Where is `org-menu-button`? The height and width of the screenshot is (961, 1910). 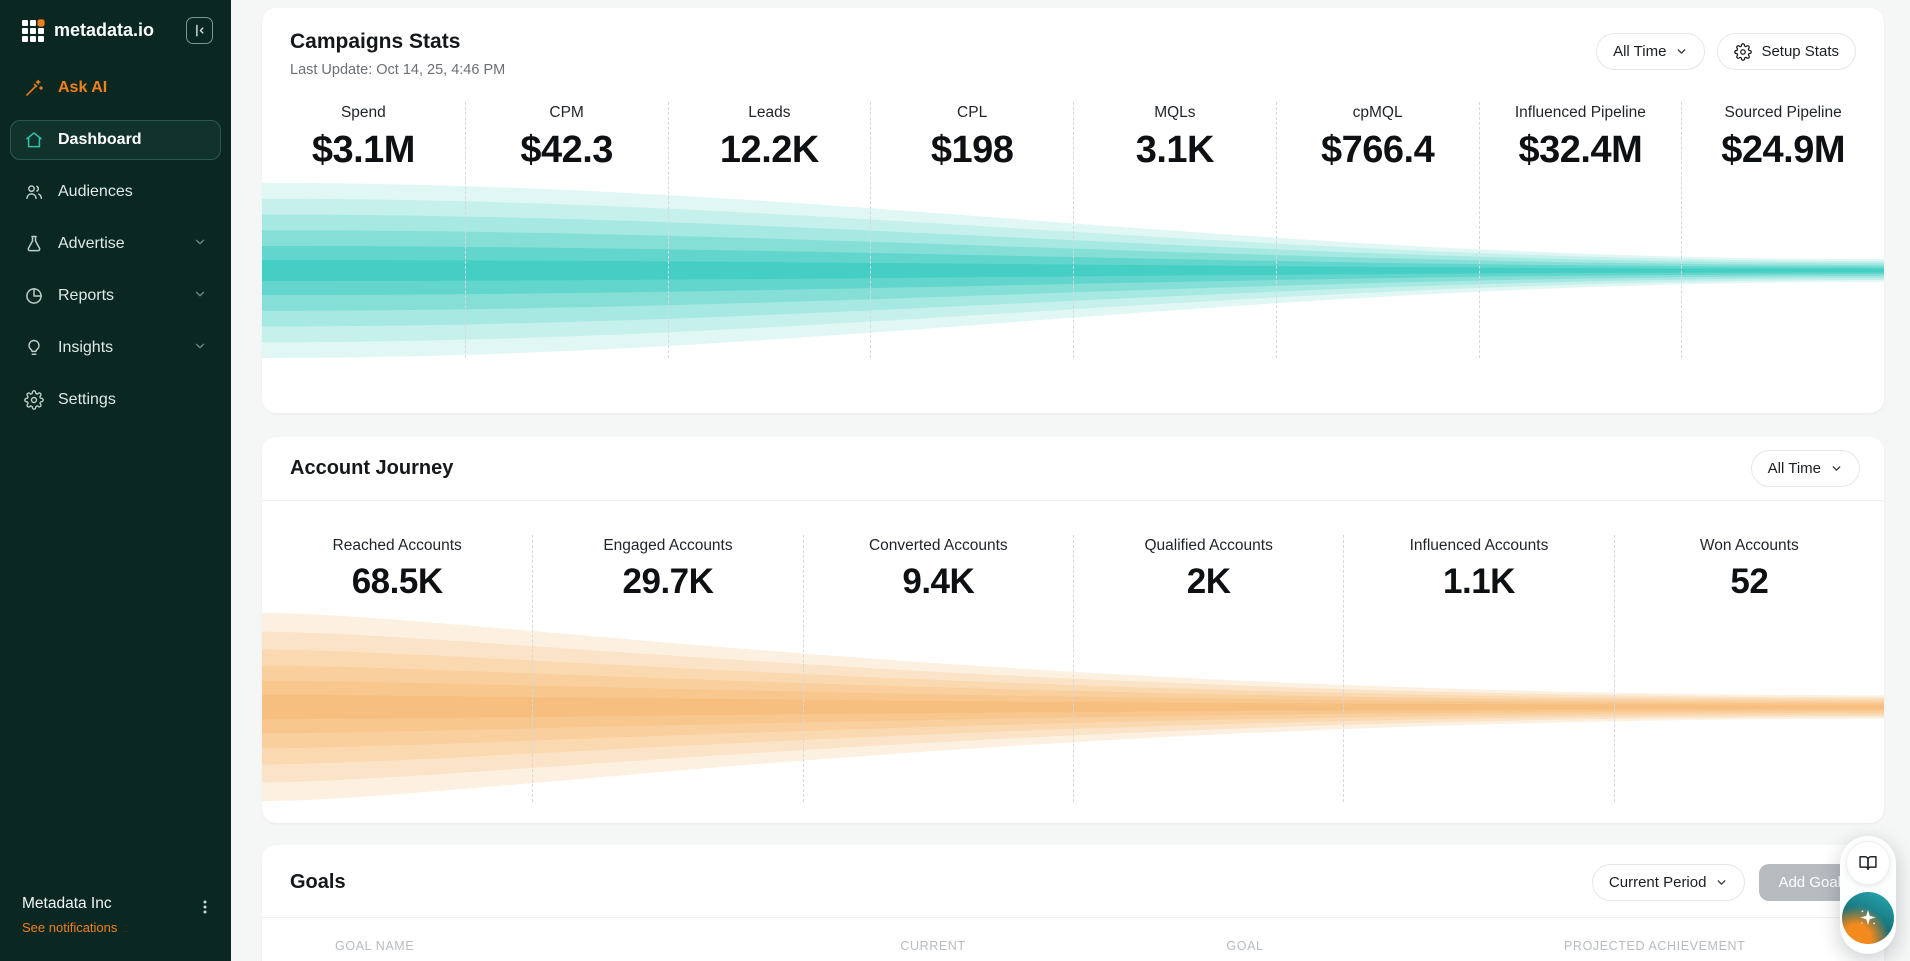 org-menu-button is located at coordinates (205, 908).